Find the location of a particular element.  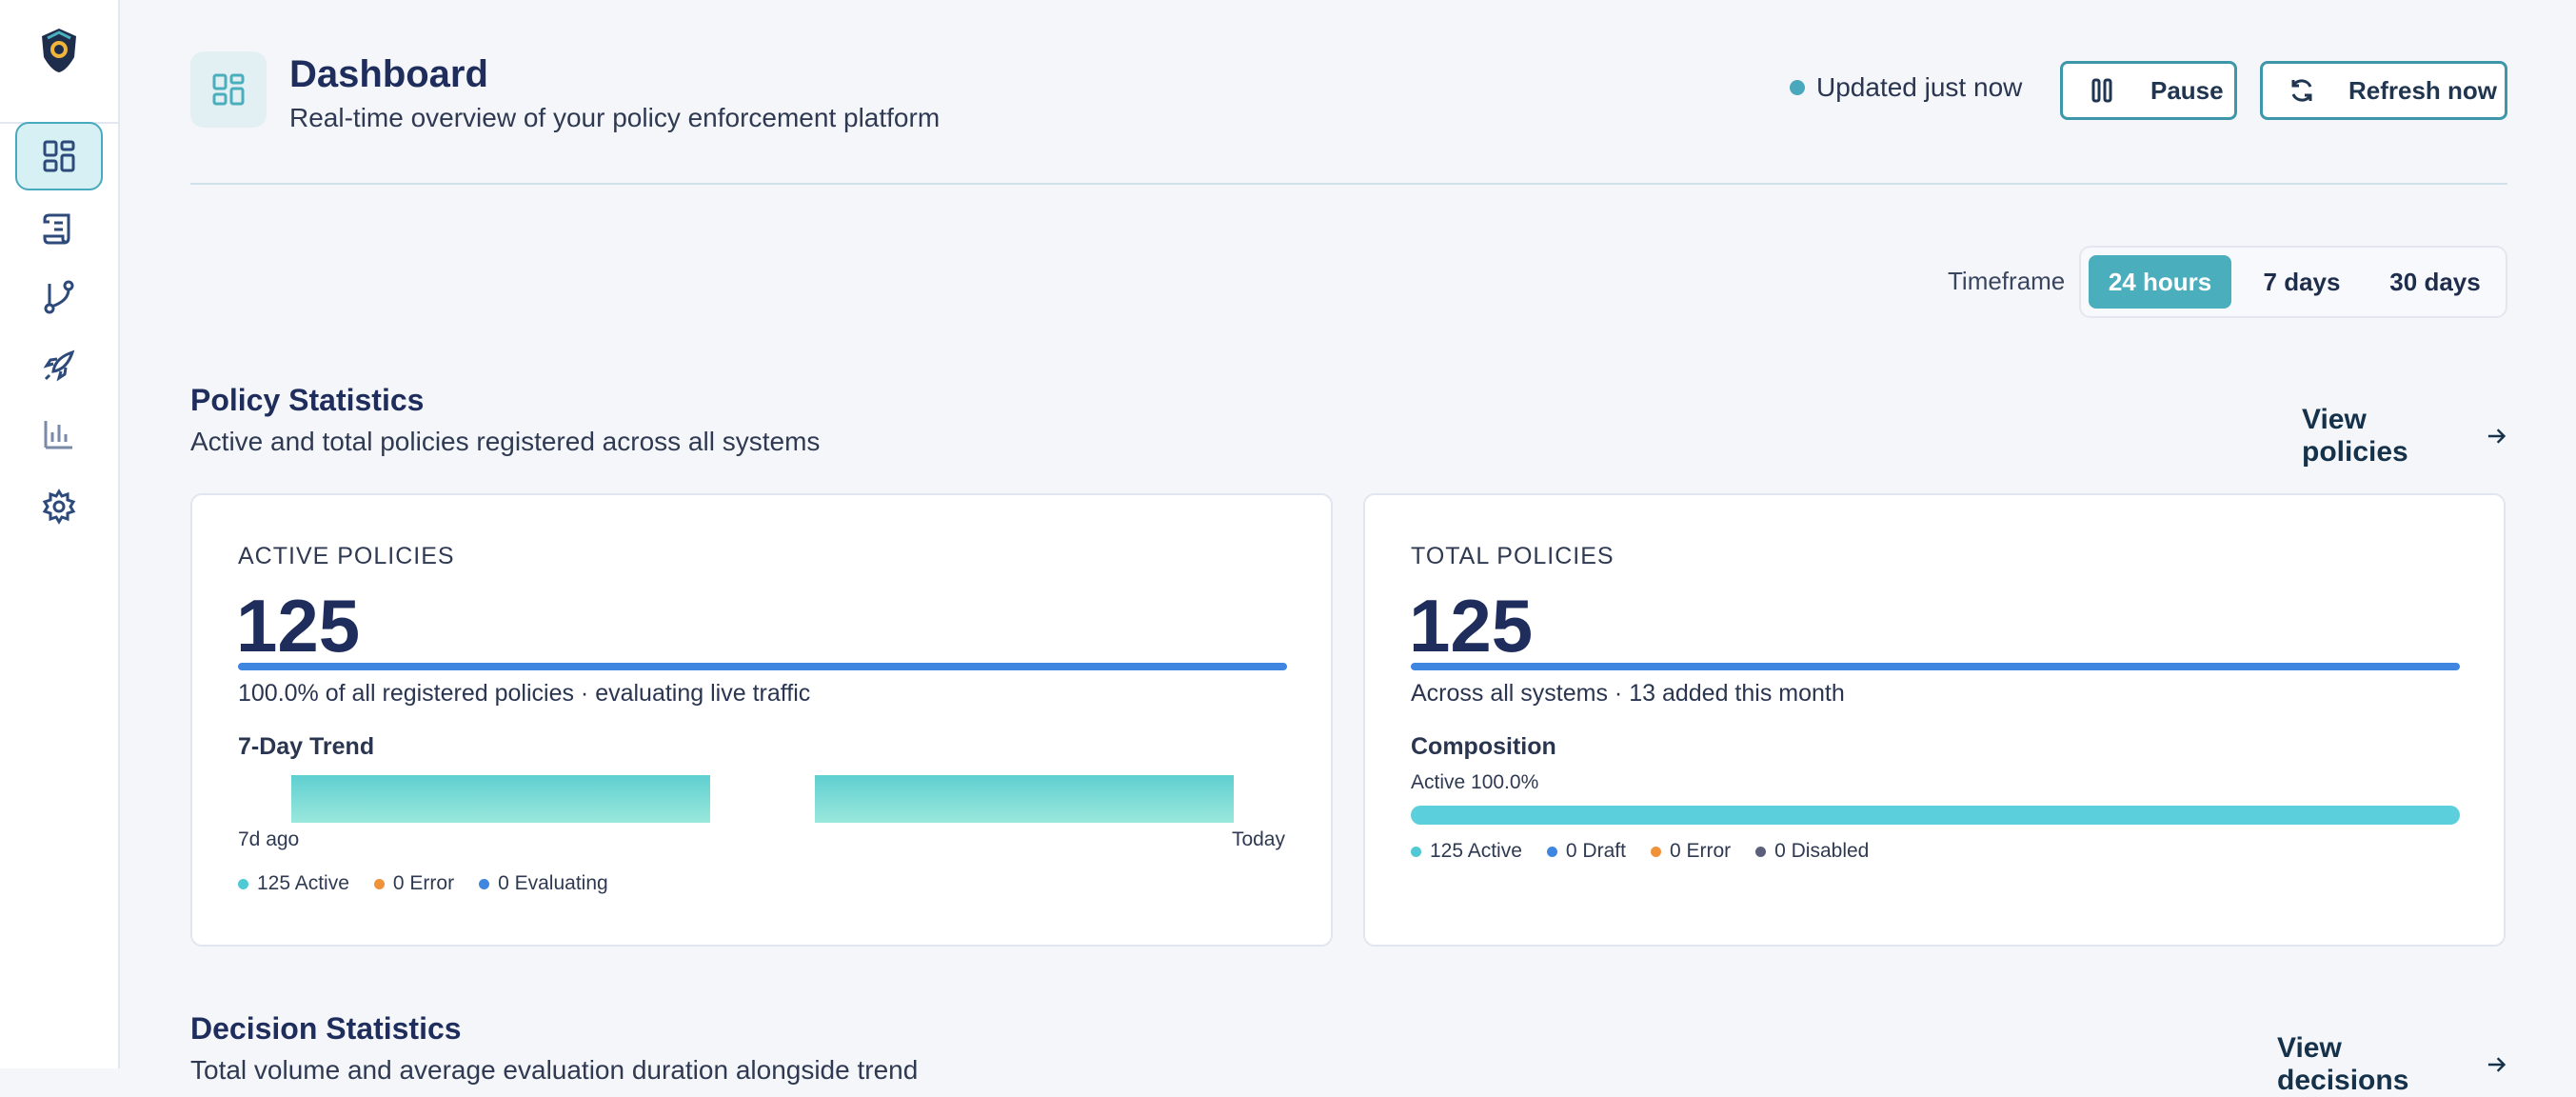

trend-legend: 125 Active 0 Error 0 Evaluating is located at coordinates (423, 883).